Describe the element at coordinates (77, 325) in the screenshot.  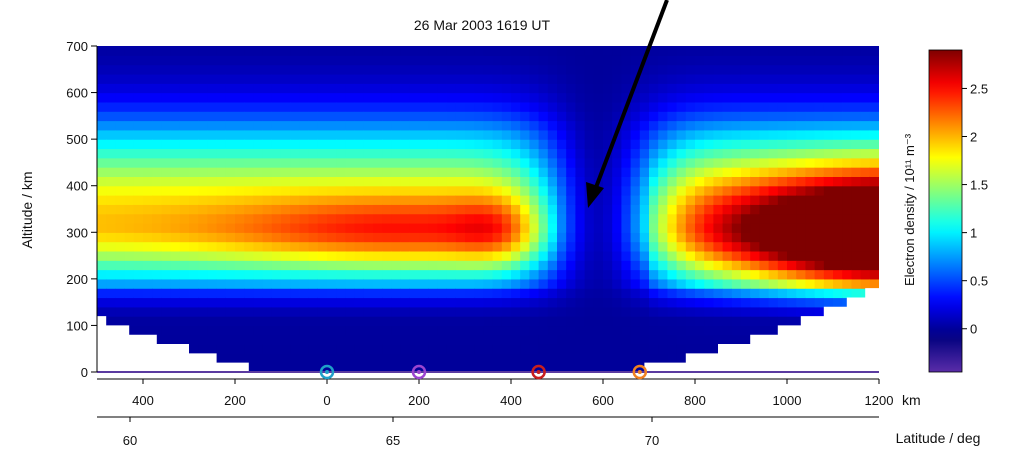
I see `y-tick-label: 100` at that location.